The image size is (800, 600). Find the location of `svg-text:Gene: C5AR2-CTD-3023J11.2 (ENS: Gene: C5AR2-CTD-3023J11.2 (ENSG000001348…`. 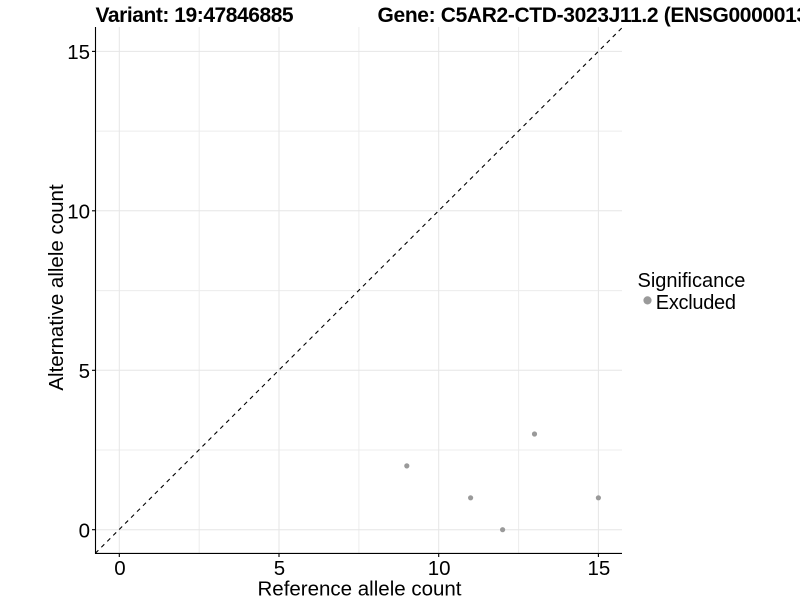

svg-text:Gene: C5AR2-CTD-3023J11.2 (ENS: Gene: C5AR2-CTD-3023J11.2 (ENSG000001348… is located at coordinates (589, 15).